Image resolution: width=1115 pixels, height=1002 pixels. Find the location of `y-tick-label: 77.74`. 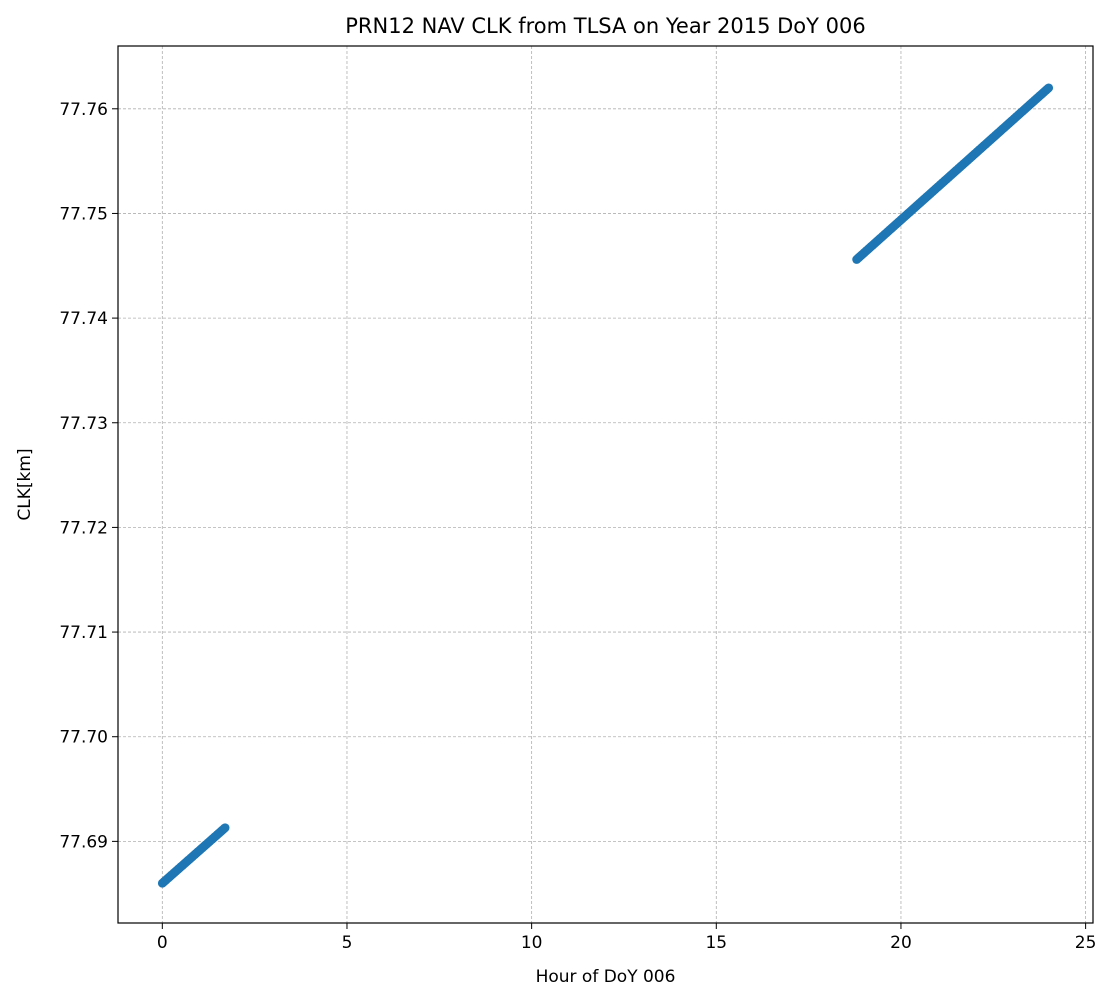

y-tick-label: 77.74 is located at coordinates (83, 319).